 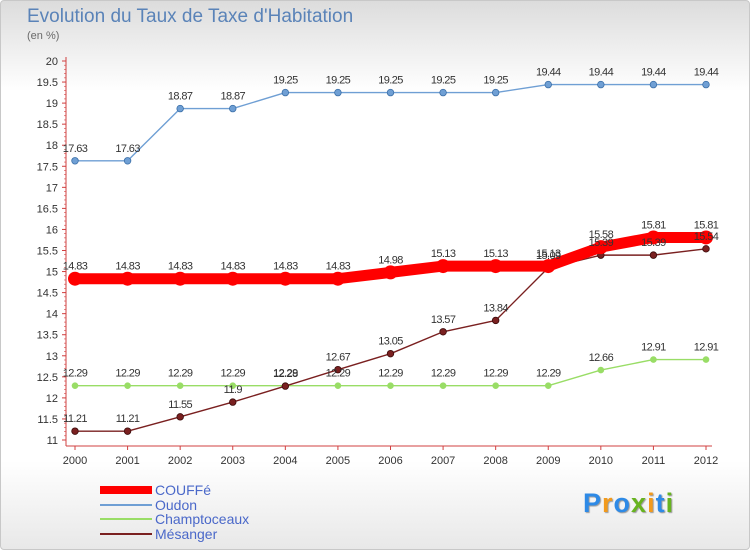 What do you see at coordinates (651, 503) in the screenshot?
I see `logo-letter: i` at bounding box center [651, 503].